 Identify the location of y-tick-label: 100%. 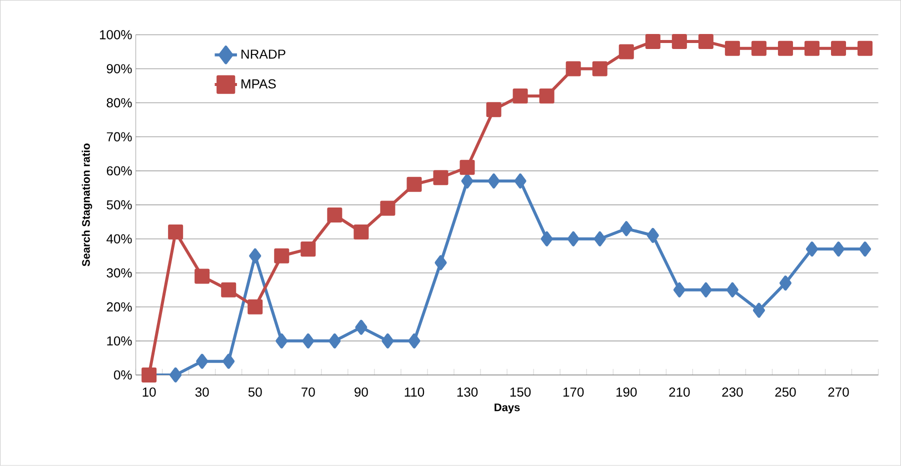
(116, 35).